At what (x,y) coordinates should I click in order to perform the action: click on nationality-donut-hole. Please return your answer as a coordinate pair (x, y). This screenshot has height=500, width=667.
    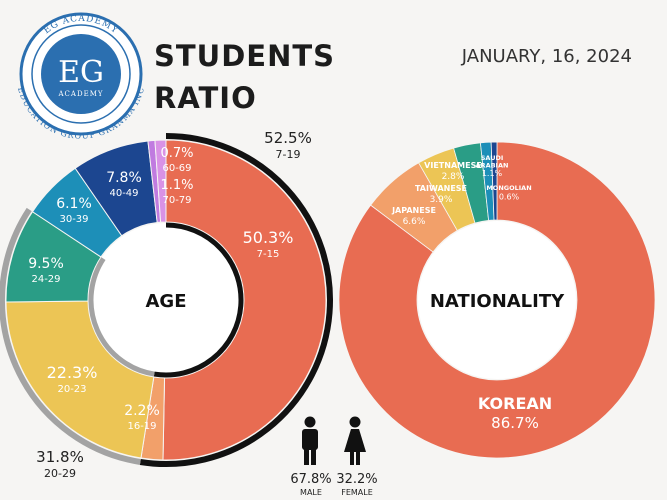
    Looking at the image, I should click on (497, 300).